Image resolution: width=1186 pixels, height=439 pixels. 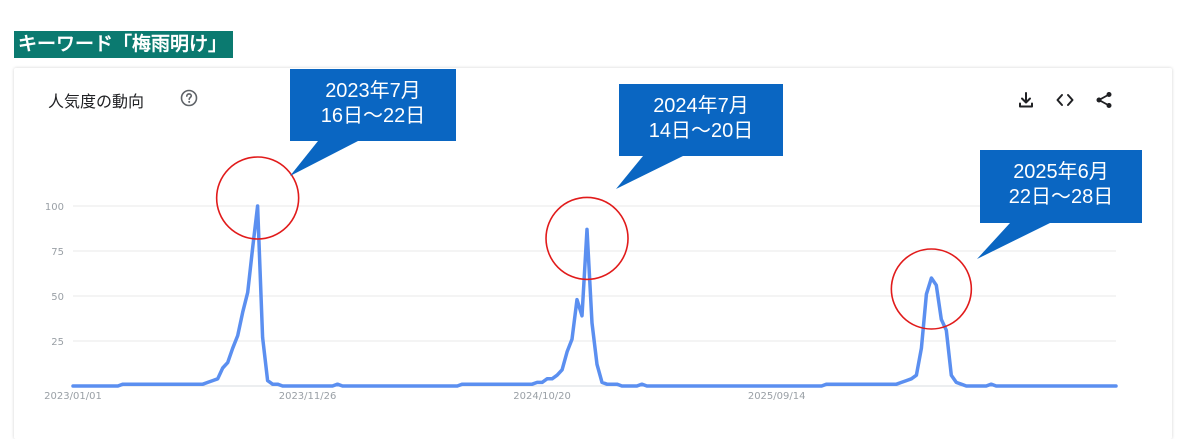 I want to click on callout-line2: 16日～22日, so click(x=373, y=116).